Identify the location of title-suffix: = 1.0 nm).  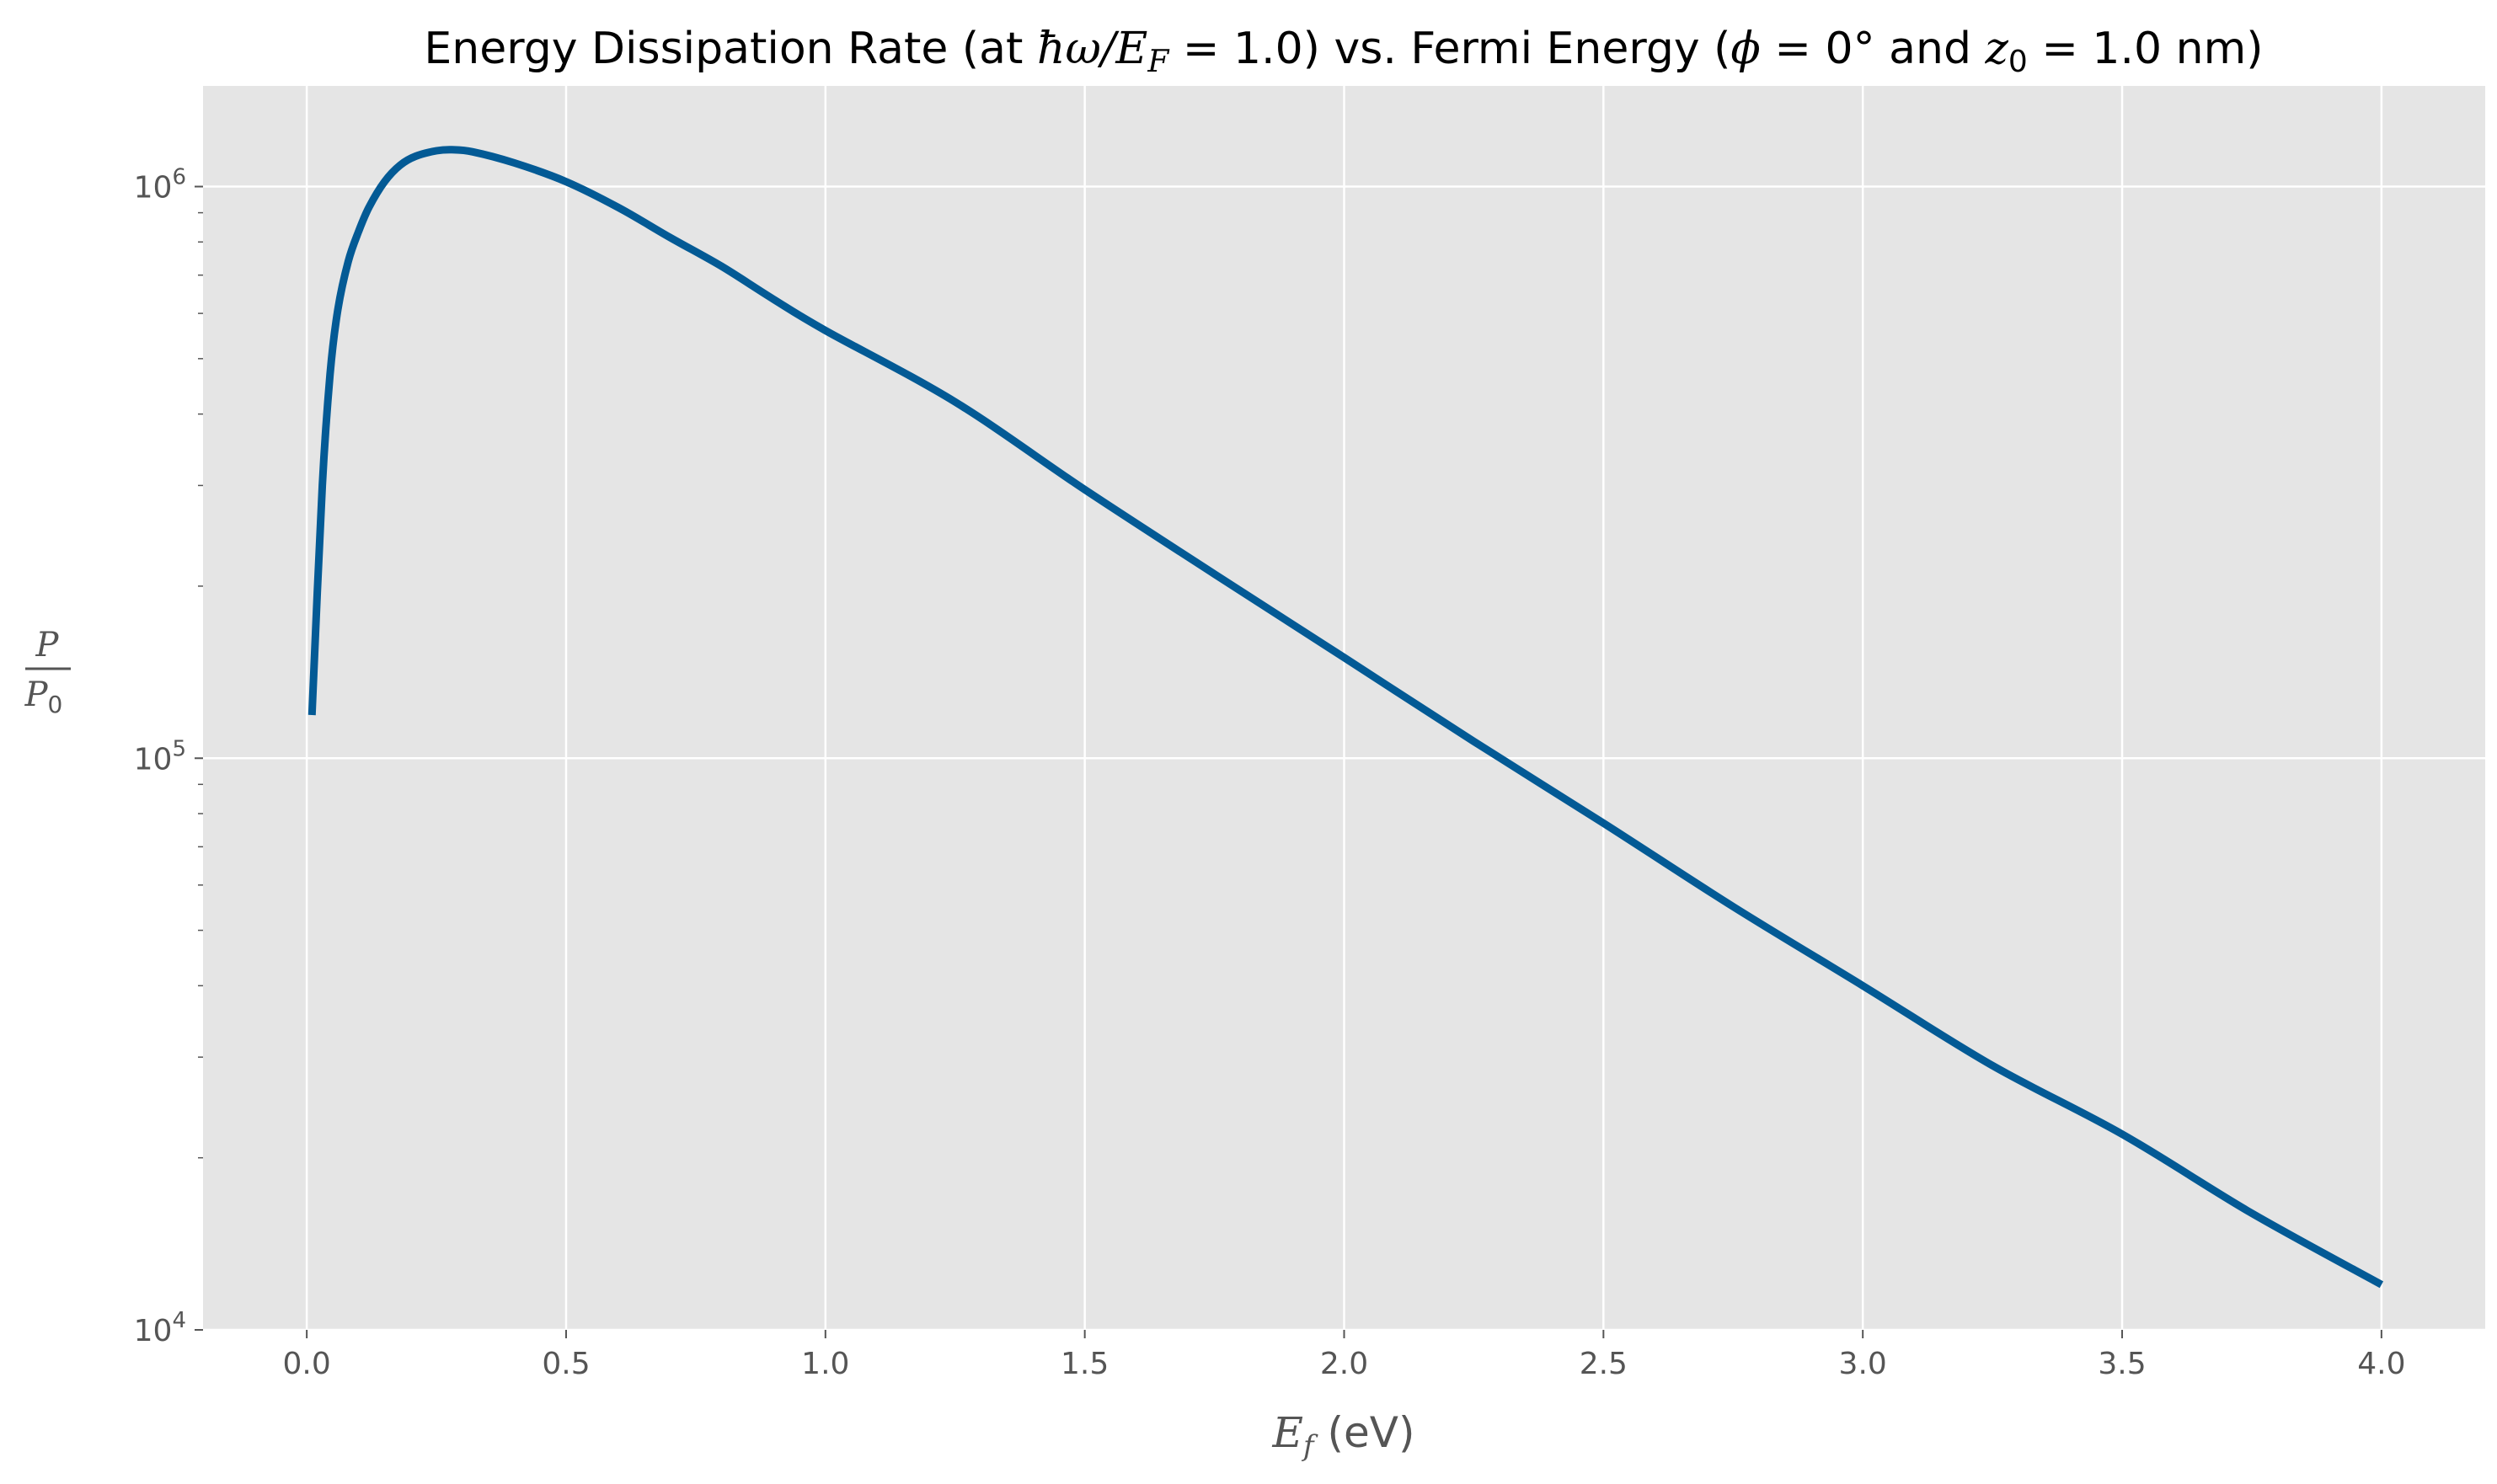
(2146, 49).